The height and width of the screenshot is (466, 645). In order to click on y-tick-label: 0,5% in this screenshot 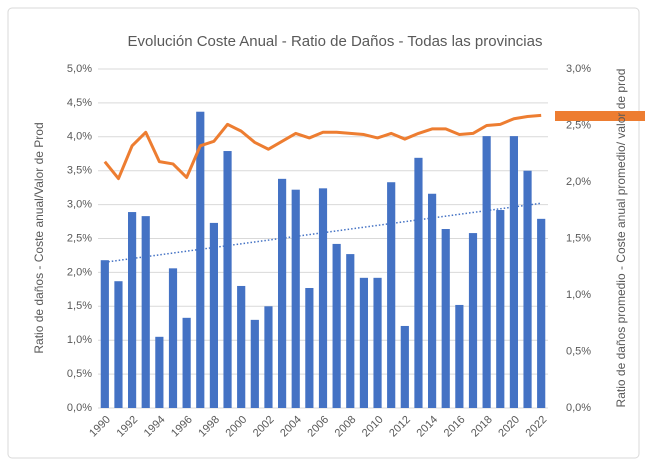, I will do `click(79, 374)`.